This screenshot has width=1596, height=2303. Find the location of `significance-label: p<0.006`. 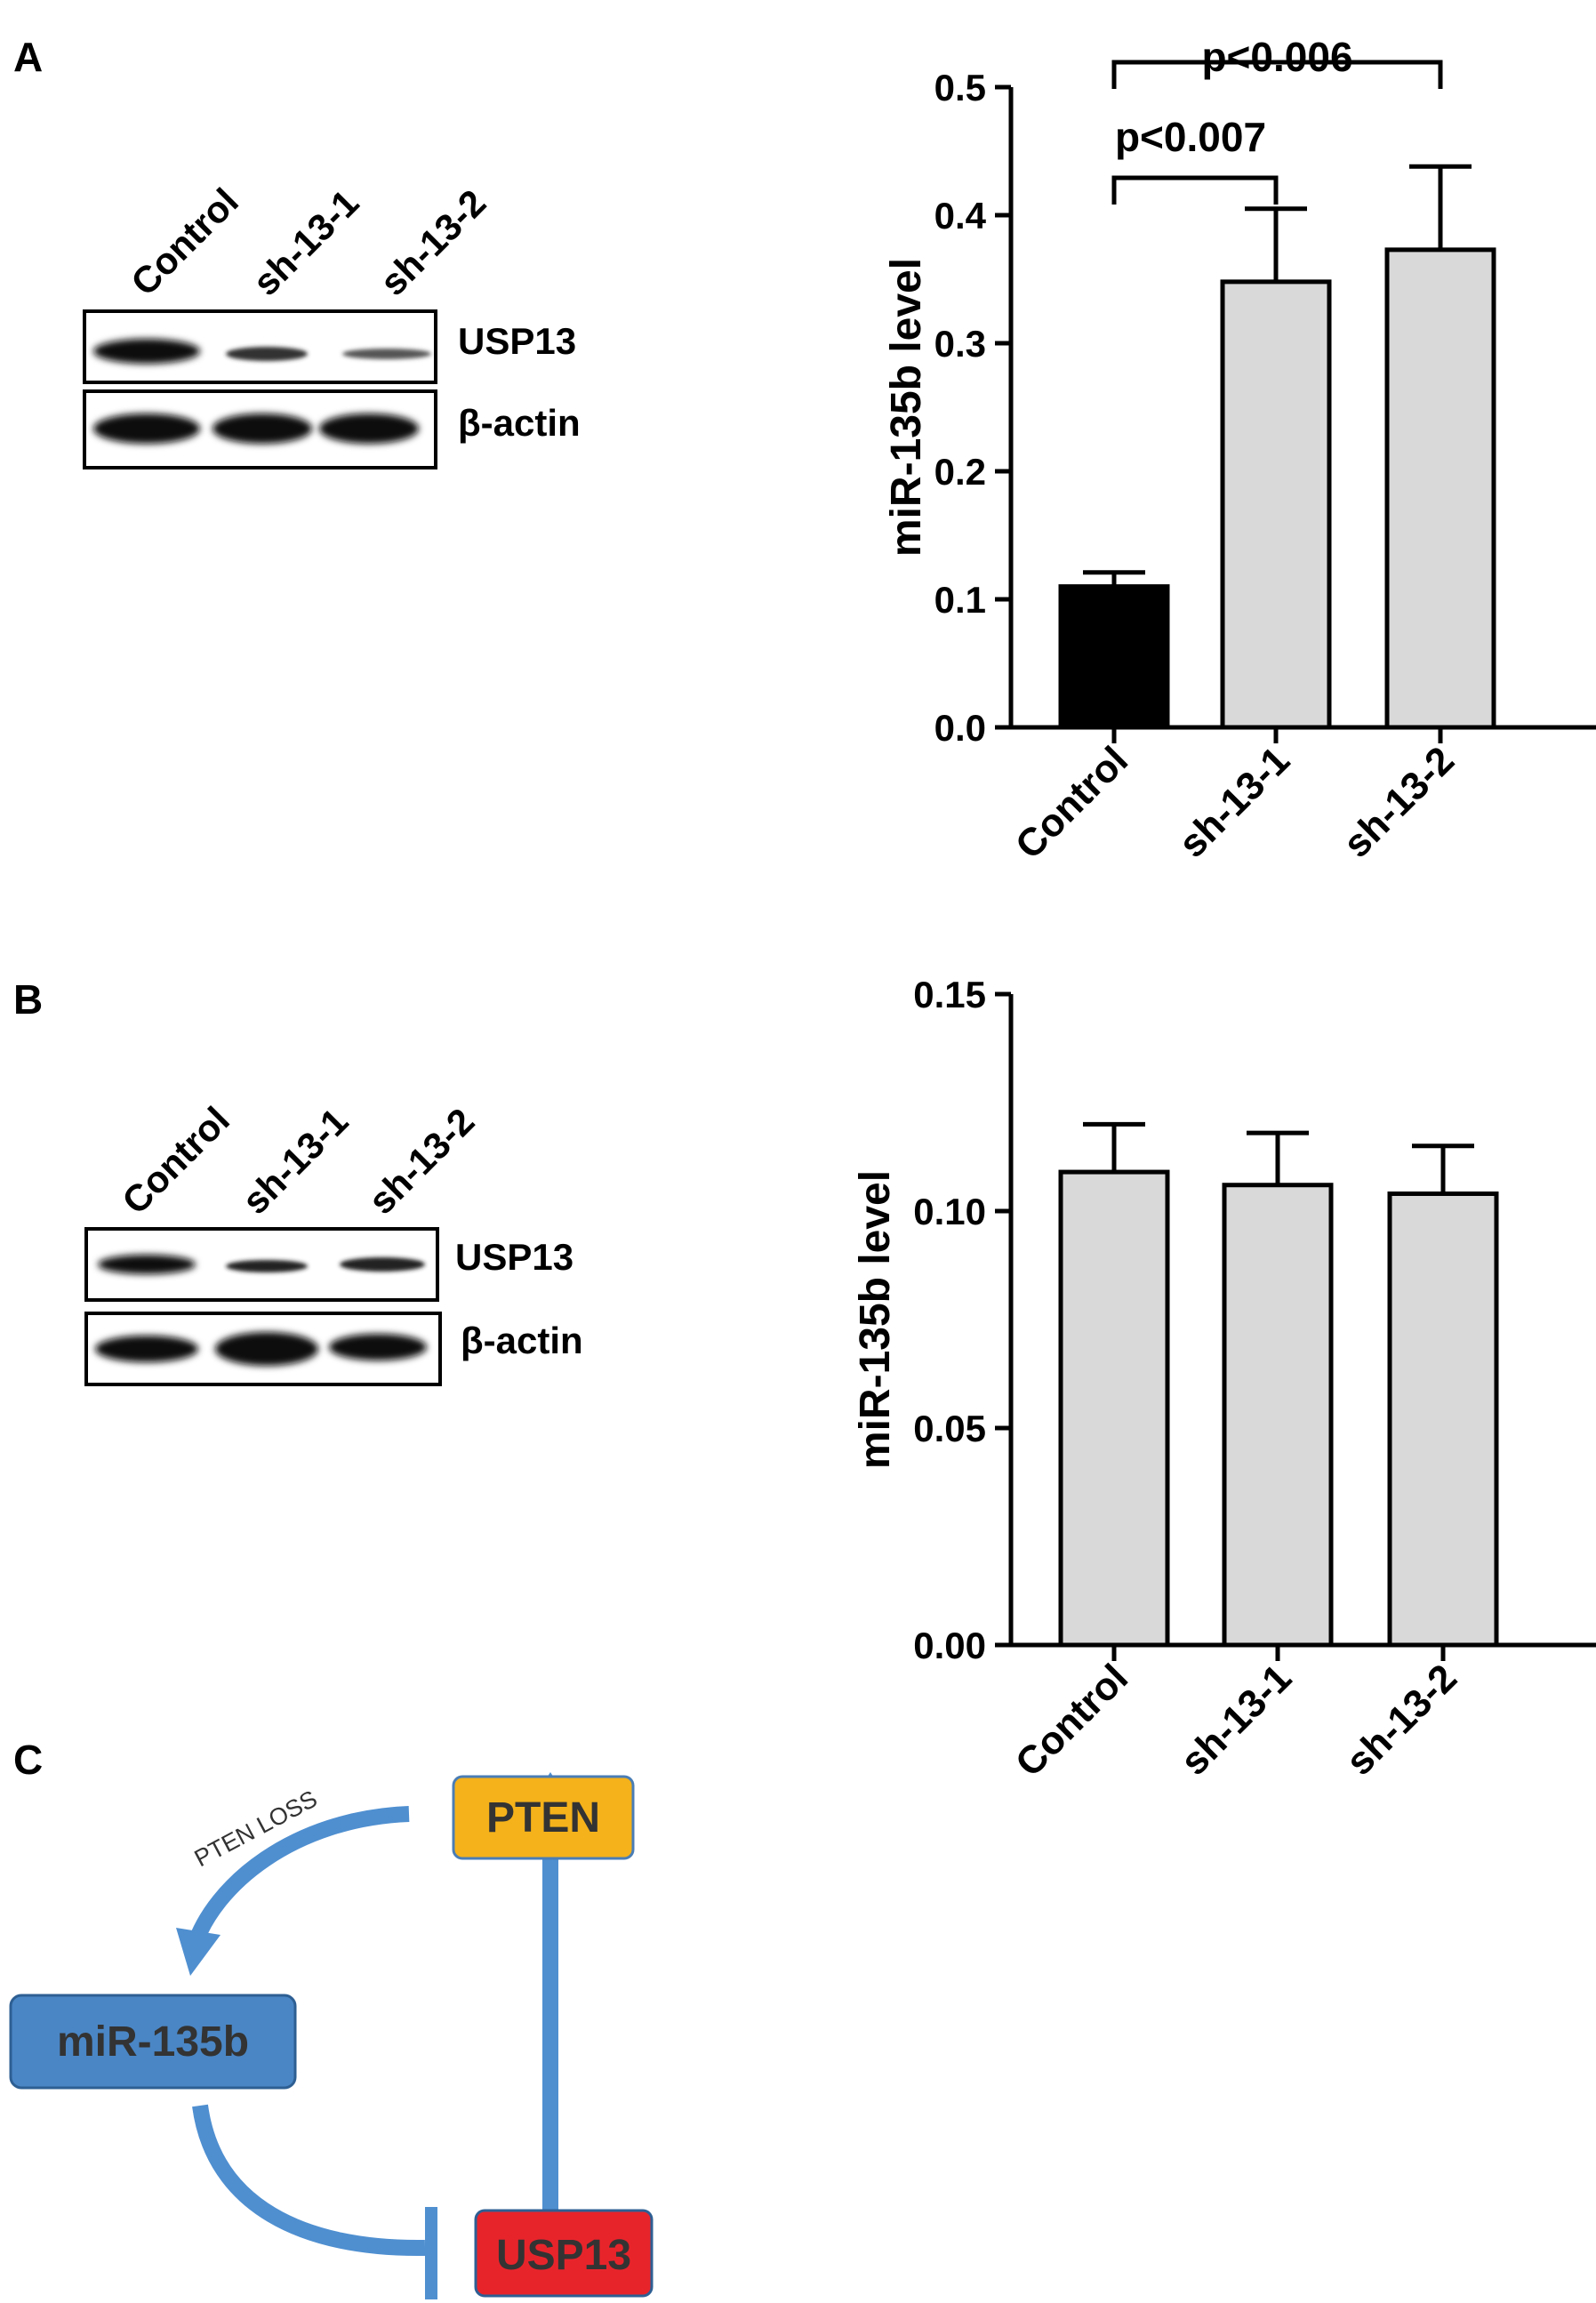

significance-label: p<0.006 is located at coordinates (1276, 57).